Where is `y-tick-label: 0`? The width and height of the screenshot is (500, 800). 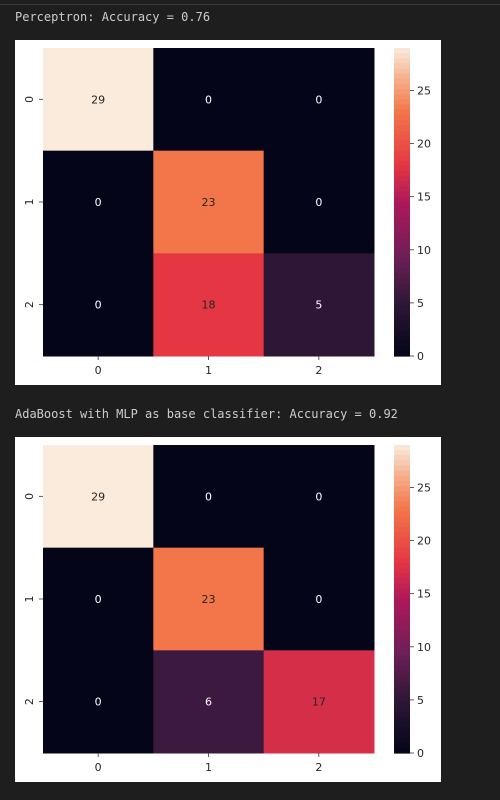 y-tick-label: 0 is located at coordinates (29, 496).